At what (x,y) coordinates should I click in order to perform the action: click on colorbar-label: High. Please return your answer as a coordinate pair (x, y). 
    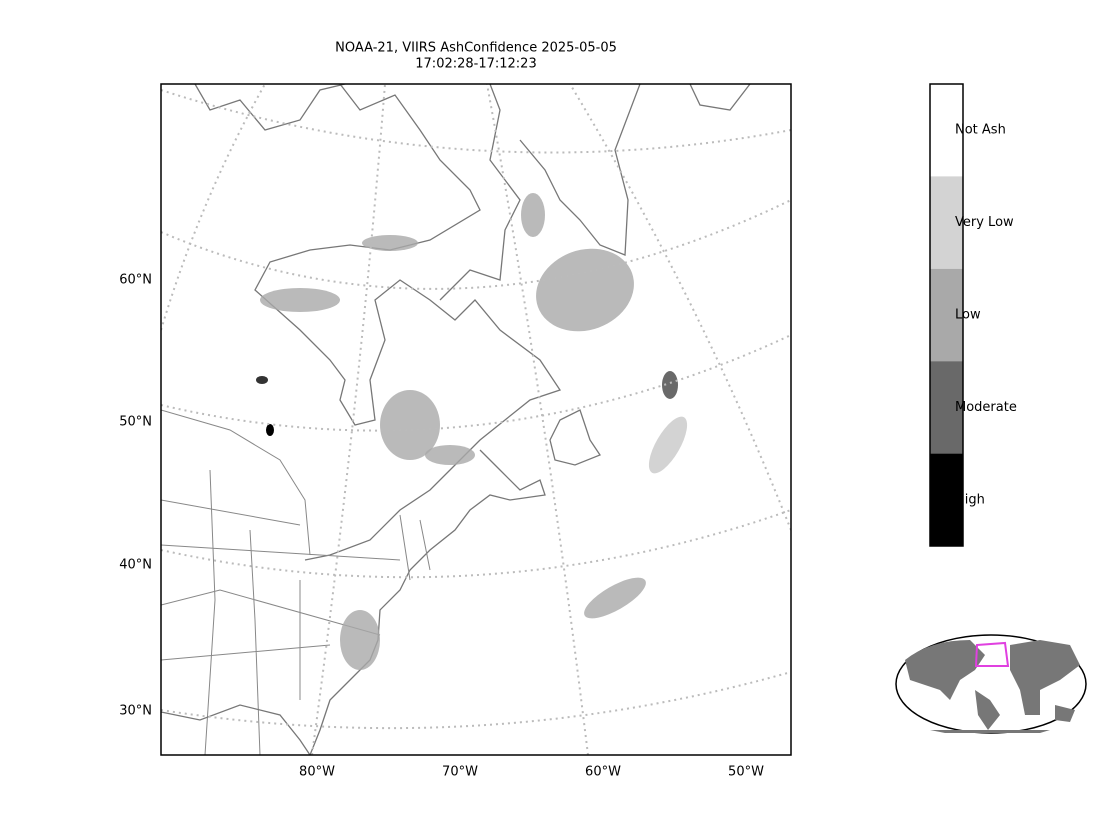
    Looking at the image, I should click on (970, 499).